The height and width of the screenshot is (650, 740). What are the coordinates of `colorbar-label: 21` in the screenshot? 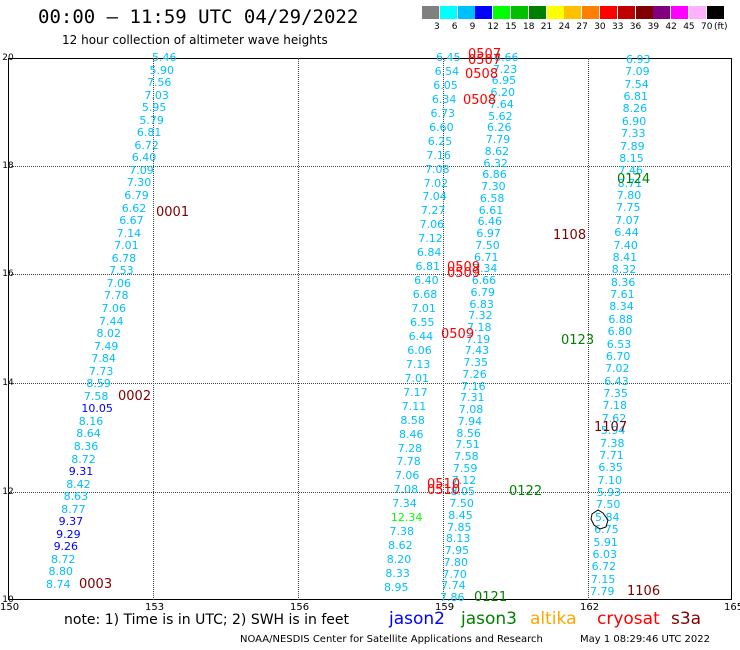 It's located at (546, 27).